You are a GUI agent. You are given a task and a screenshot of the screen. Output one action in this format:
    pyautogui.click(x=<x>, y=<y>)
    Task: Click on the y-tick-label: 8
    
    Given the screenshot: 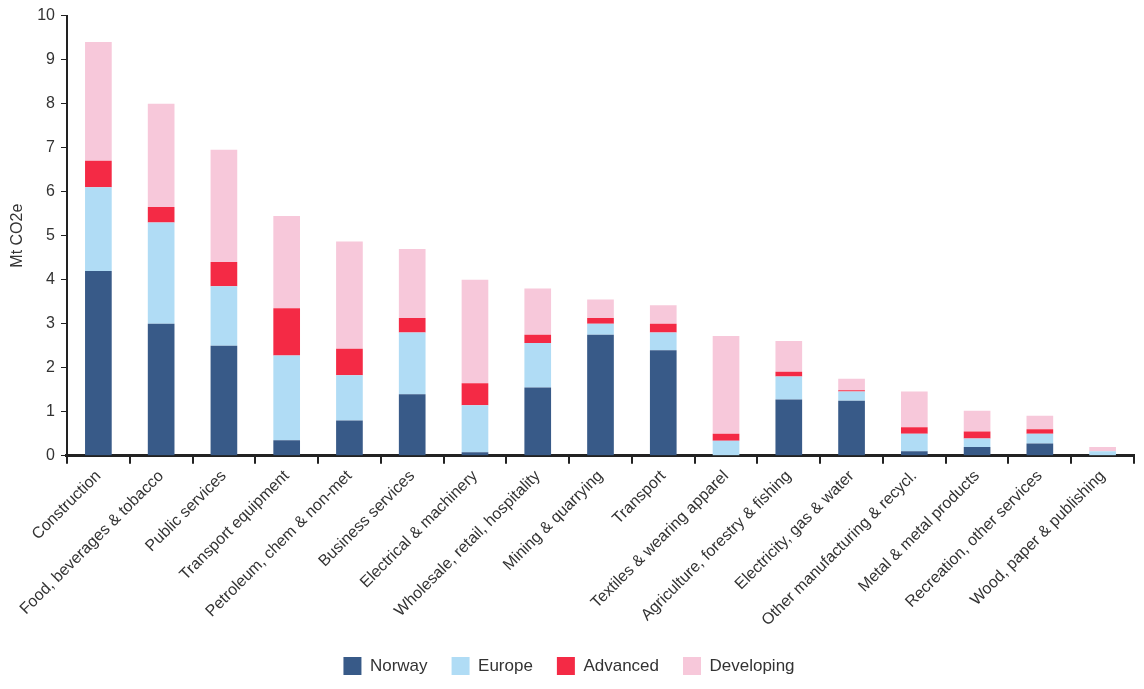 What is the action you would take?
    pyautogui.click(x=51, y=103)
    